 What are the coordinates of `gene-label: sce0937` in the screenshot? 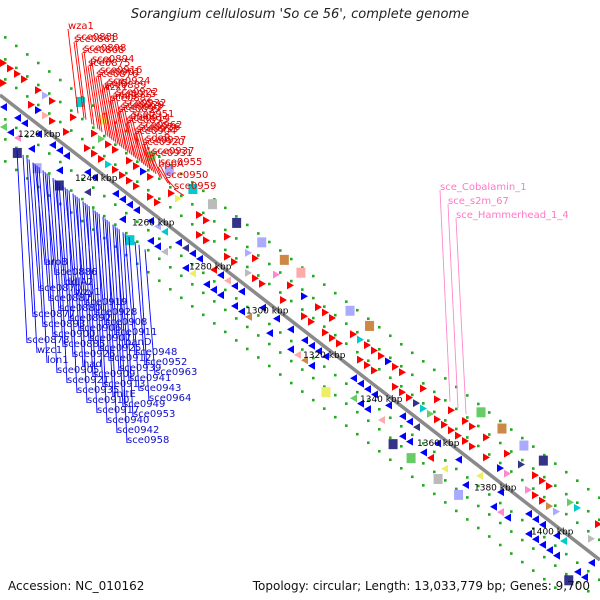 It's located at (173, 151).